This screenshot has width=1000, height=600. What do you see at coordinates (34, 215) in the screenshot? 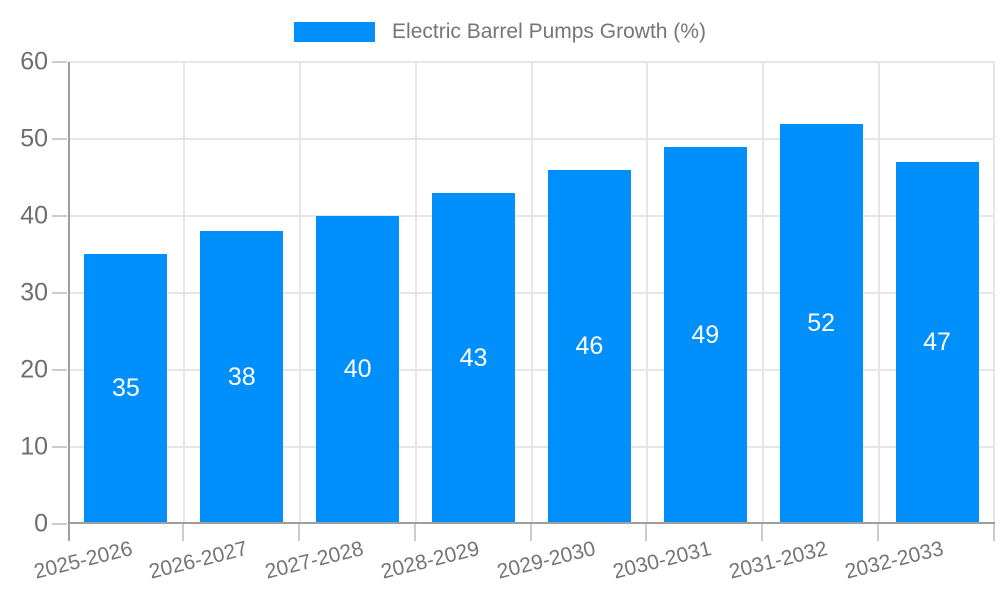
I see `y-axis-label: 40` at bounding box center [34, 215].